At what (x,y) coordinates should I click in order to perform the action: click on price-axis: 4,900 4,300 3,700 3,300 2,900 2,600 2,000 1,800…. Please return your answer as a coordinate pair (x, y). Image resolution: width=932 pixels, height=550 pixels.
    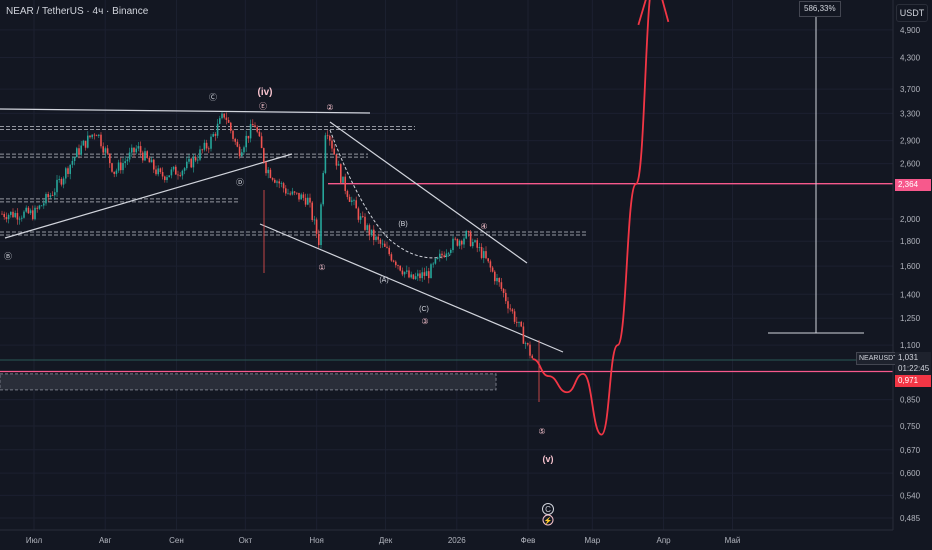
    Looking at the image, I should click on (910, 274).